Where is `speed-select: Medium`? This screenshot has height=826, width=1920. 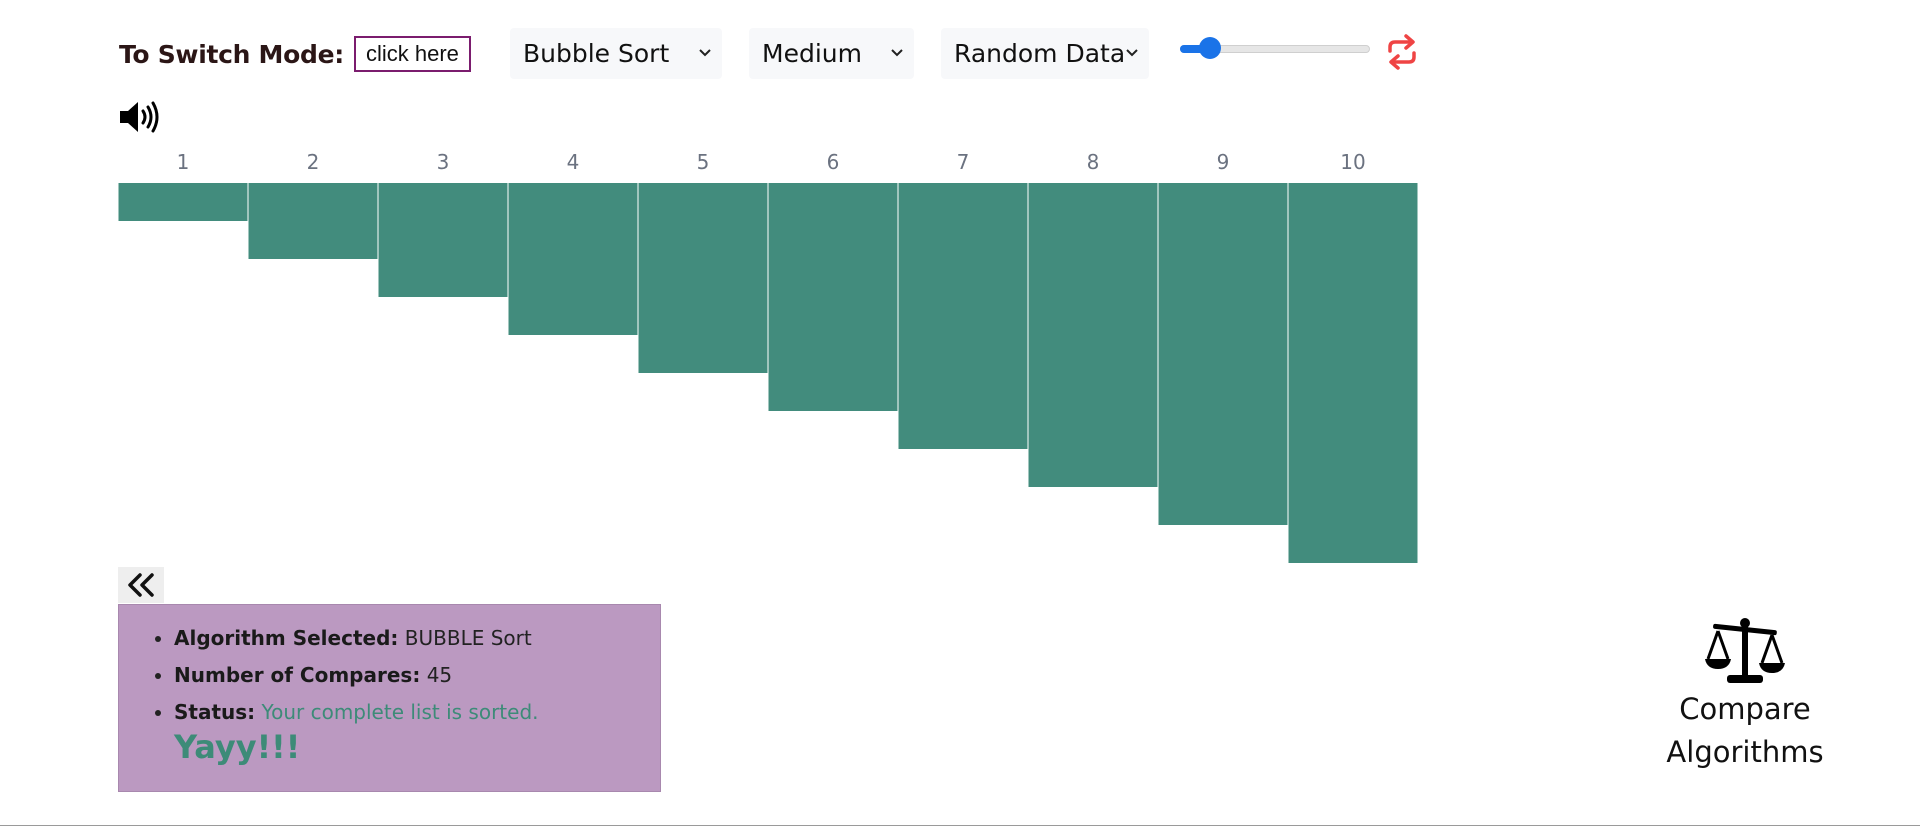 speed-select: Medium is located at coordinates (831, 53).